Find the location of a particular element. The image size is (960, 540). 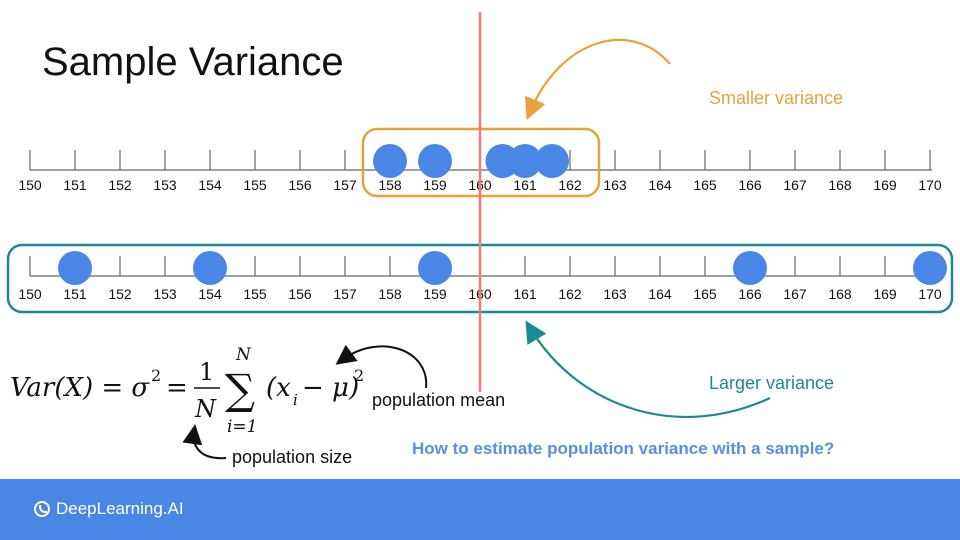

bottom-tick-label: 170 is located at coordinates (930, 294).